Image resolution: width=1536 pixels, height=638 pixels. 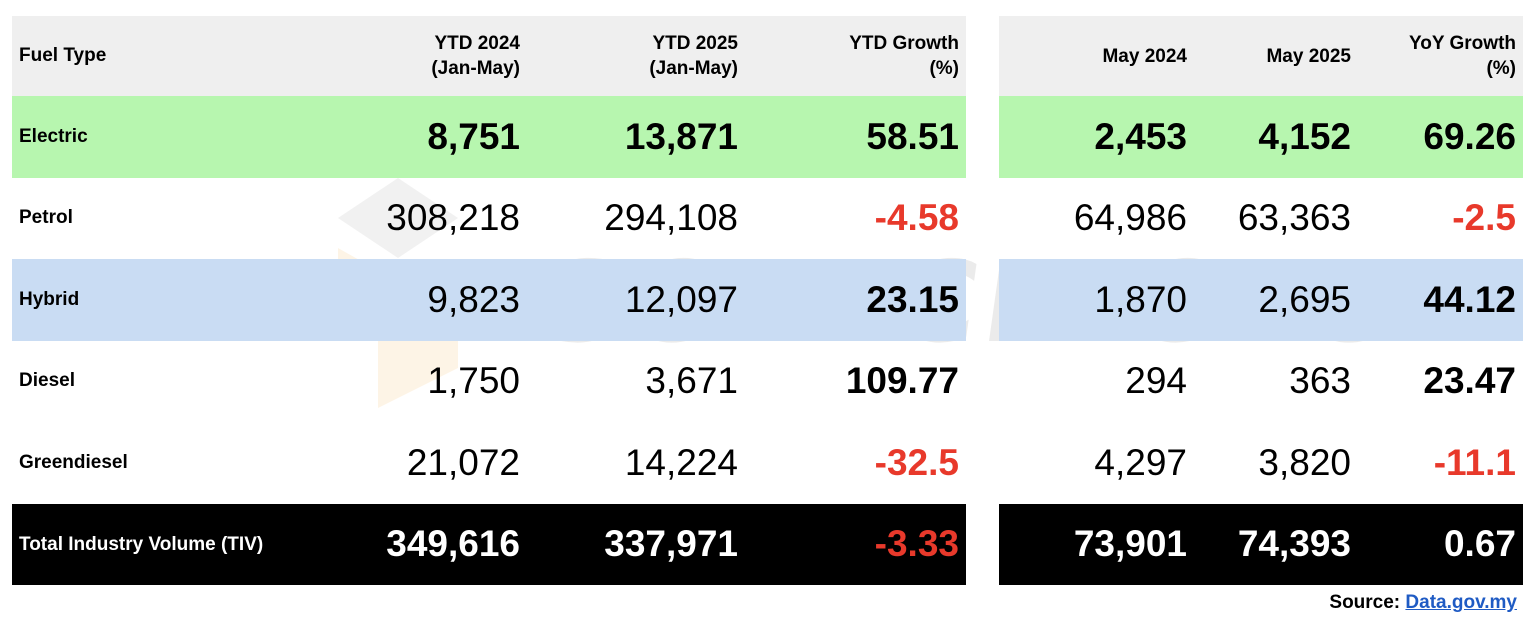 I want to click on table-row-total: 73,901 74,393 0.67, so click(x=1261, y=544).